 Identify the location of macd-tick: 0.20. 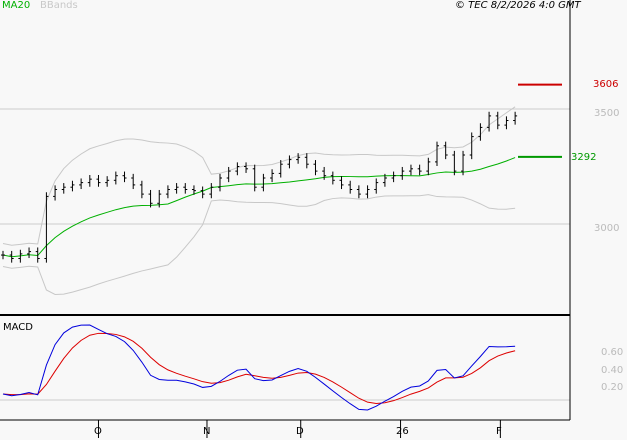
(612, 387).